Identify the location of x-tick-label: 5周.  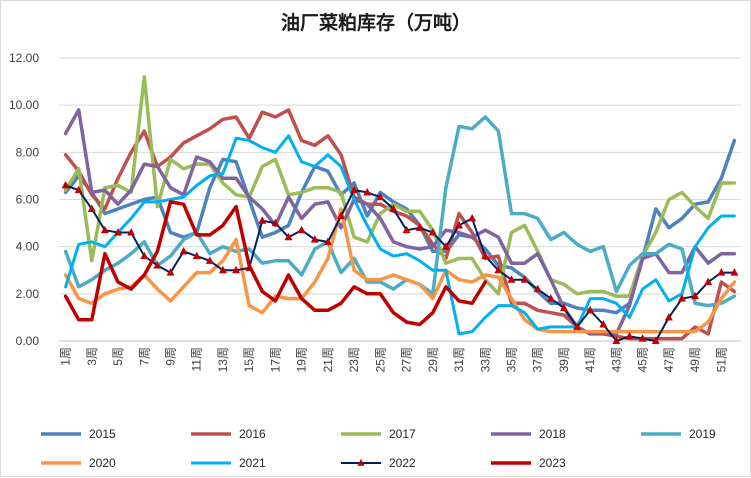
(118, 356).